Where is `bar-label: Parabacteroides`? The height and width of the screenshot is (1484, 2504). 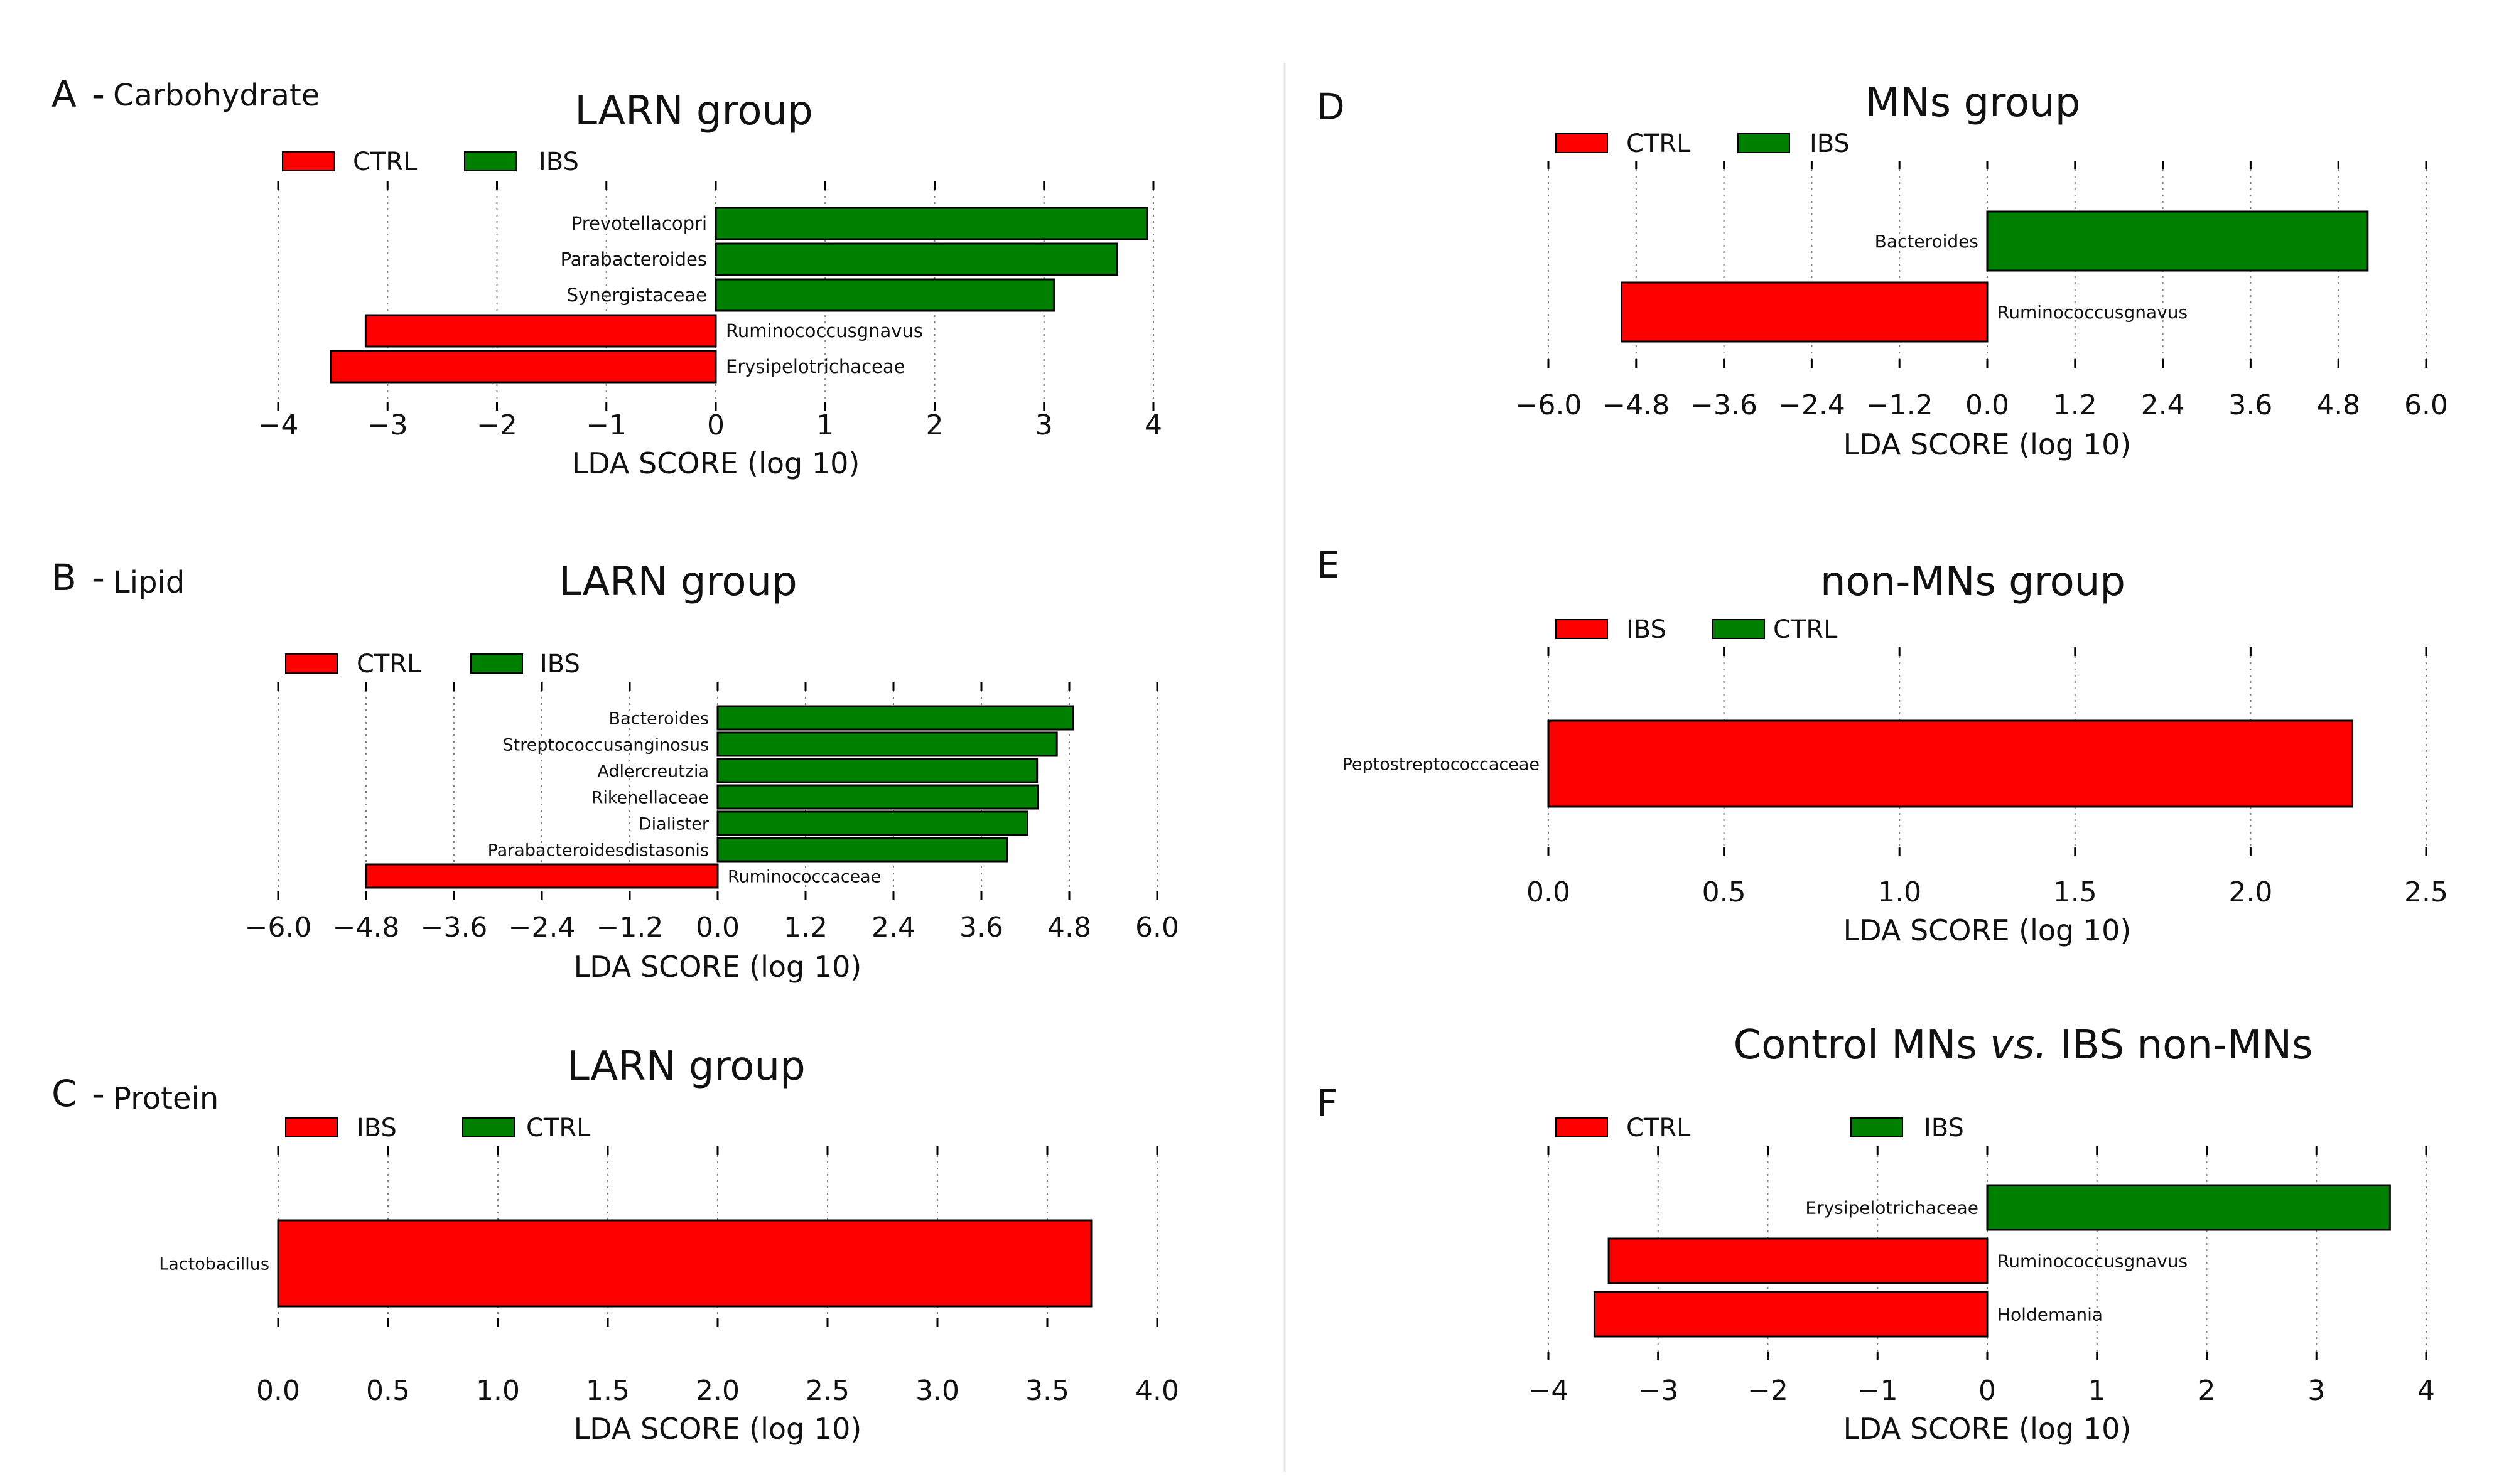
bar-label: Parabacteroides is located at coordinates (634, 259).